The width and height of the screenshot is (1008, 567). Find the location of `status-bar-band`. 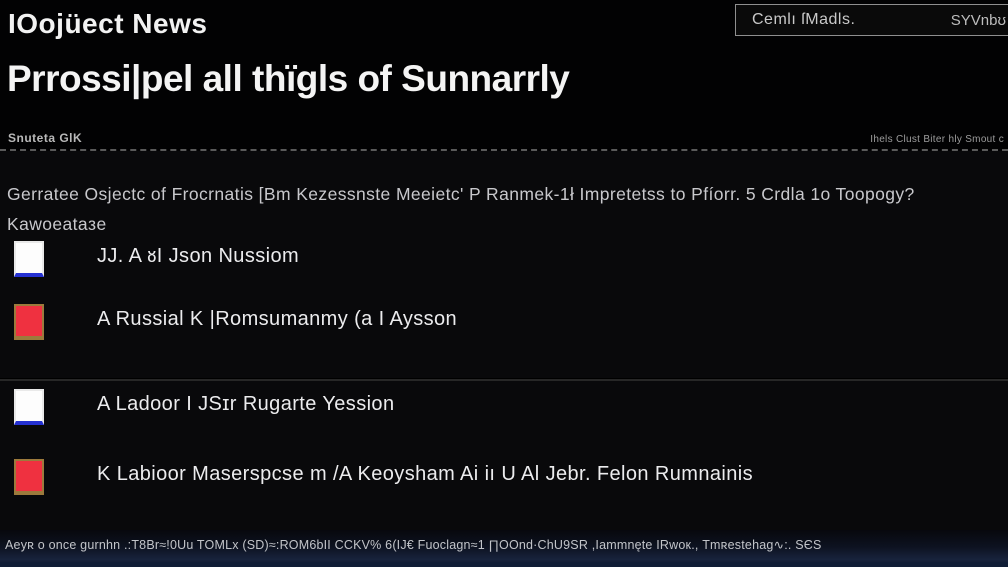

status-bar-band is located at coordinates (504, 564).